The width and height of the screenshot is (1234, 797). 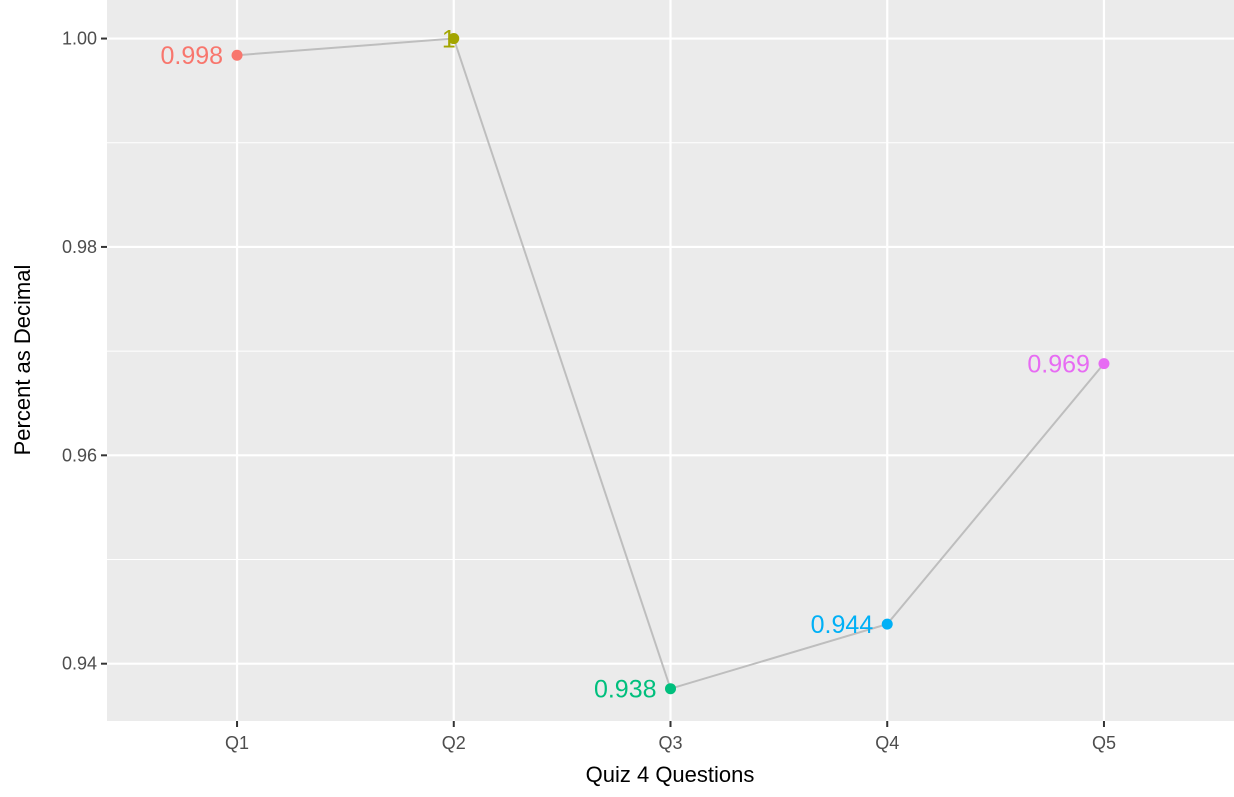 What do you see at coordinates (887, 743) in the screenshot?
I see `x-tick-label: Q4` at bounding box center [887, 743].